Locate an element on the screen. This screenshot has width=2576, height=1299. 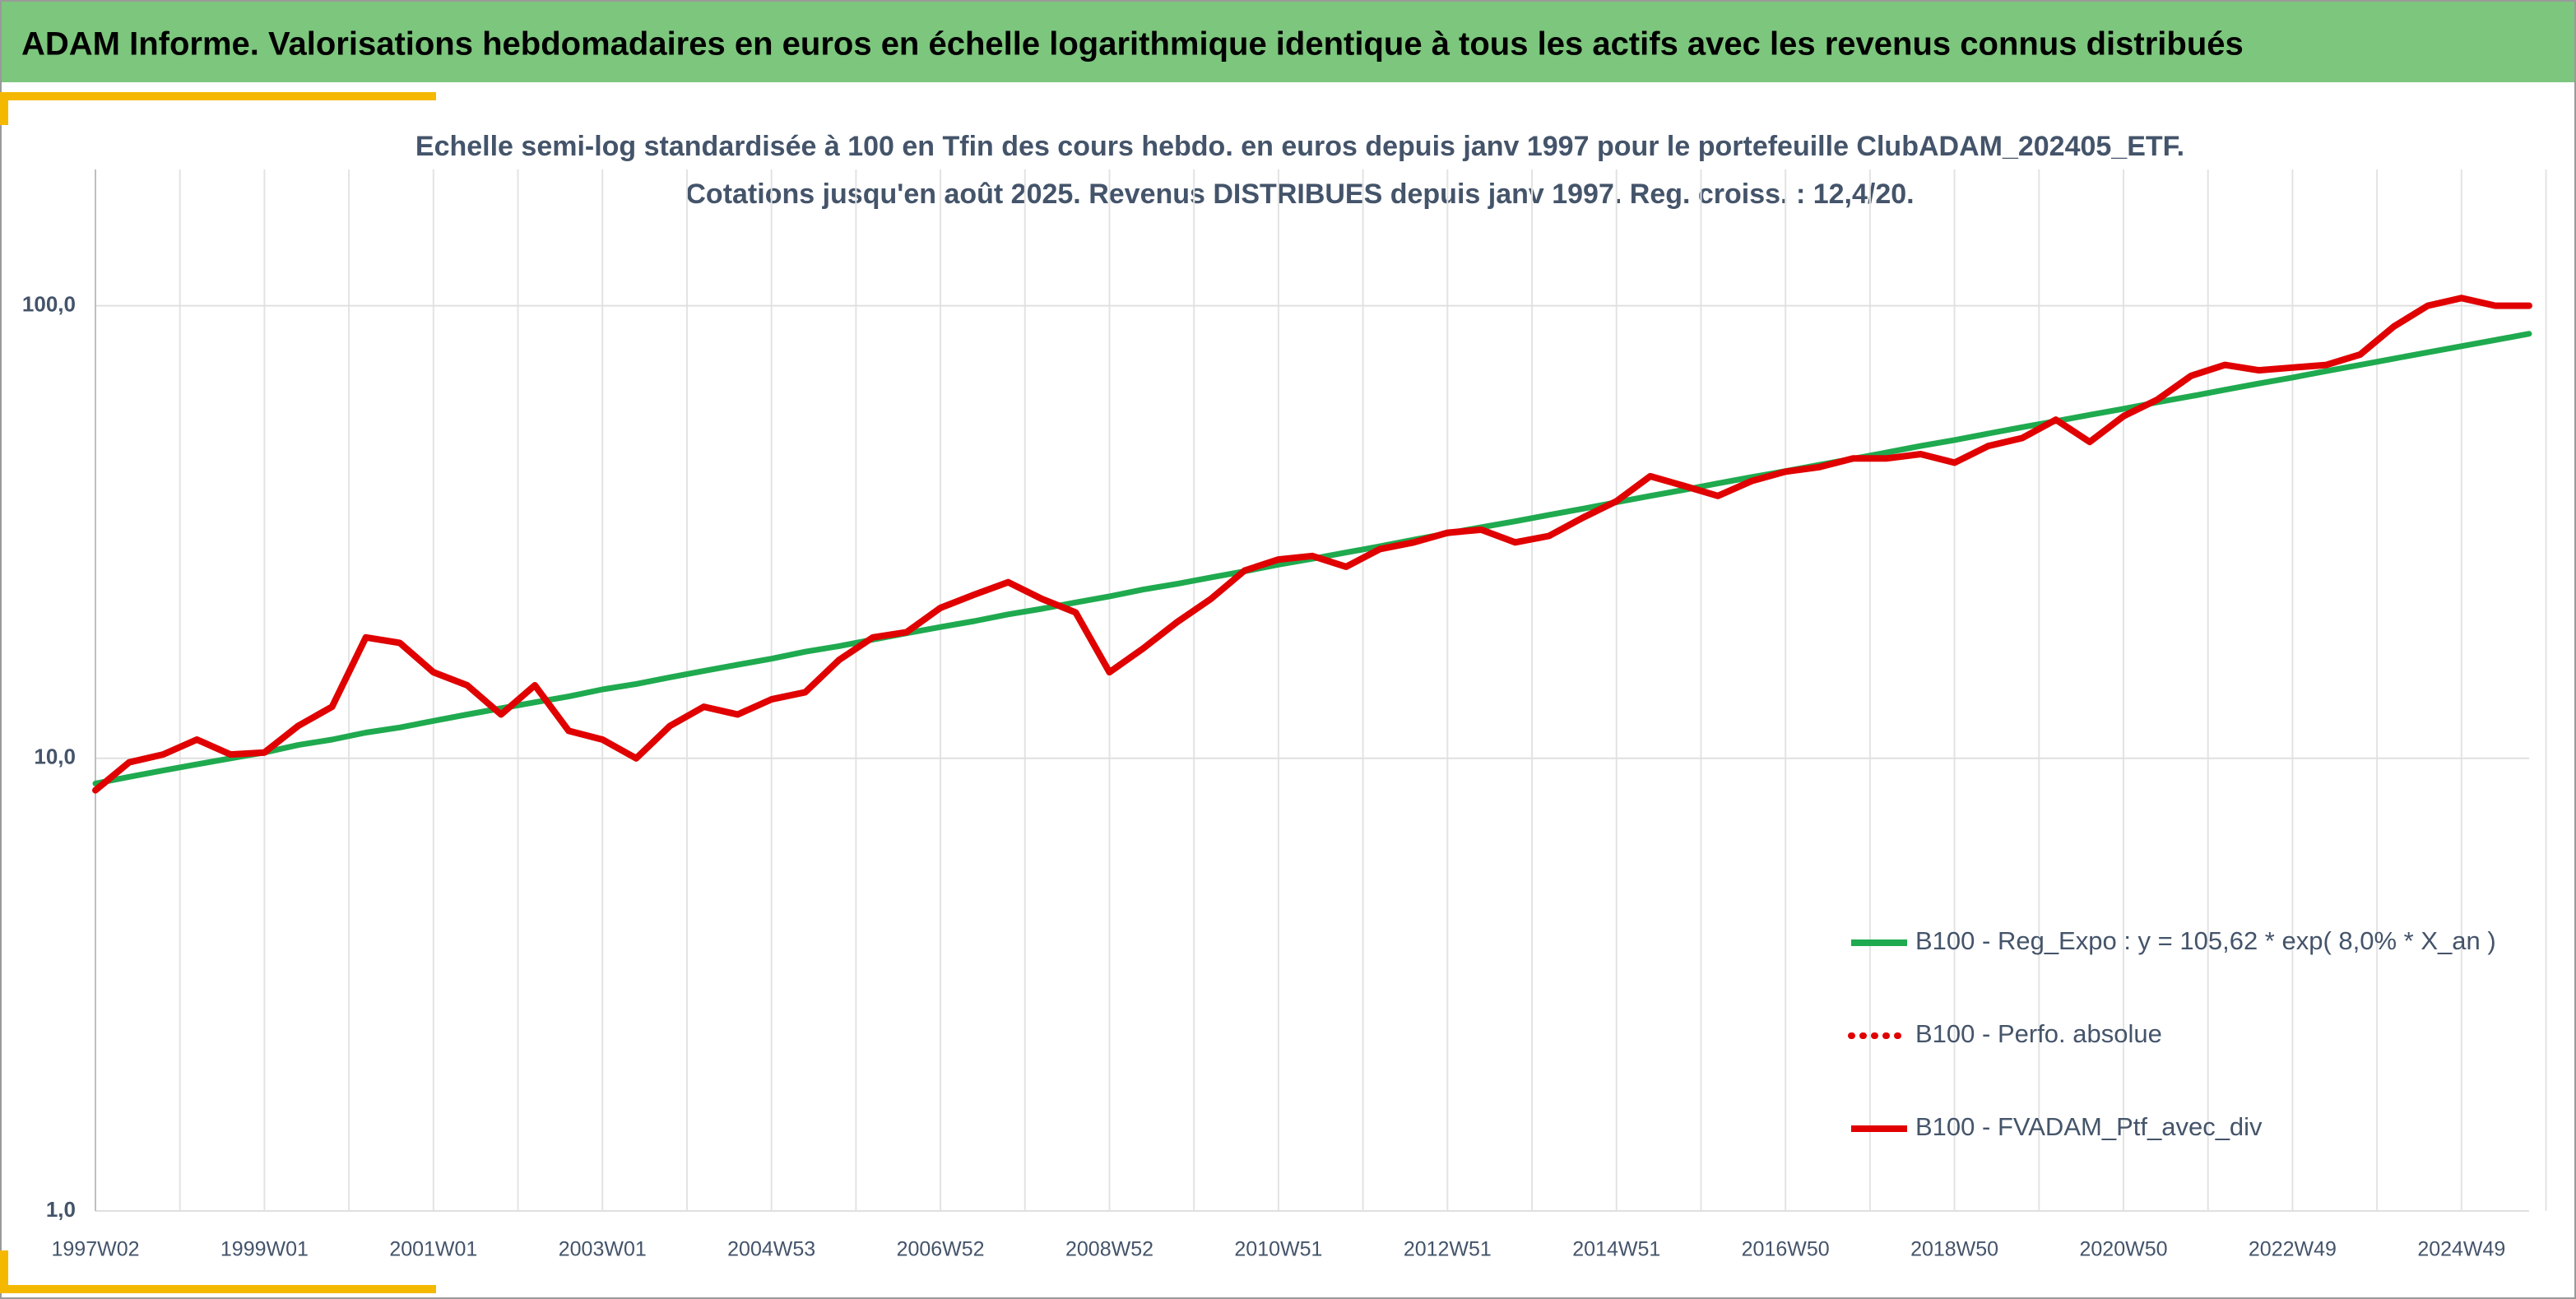
legend-label: B100 - Perfo. absolue is located at coordinates (2038, 1033).